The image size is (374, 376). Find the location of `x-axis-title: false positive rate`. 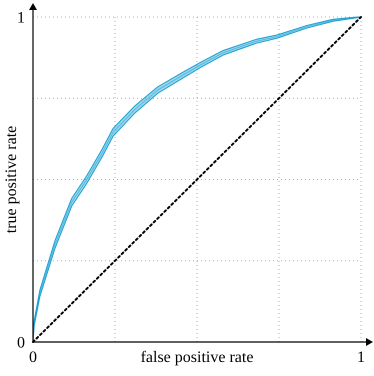

x-axis-title: false positive rate is located at coordinates (197, 357).